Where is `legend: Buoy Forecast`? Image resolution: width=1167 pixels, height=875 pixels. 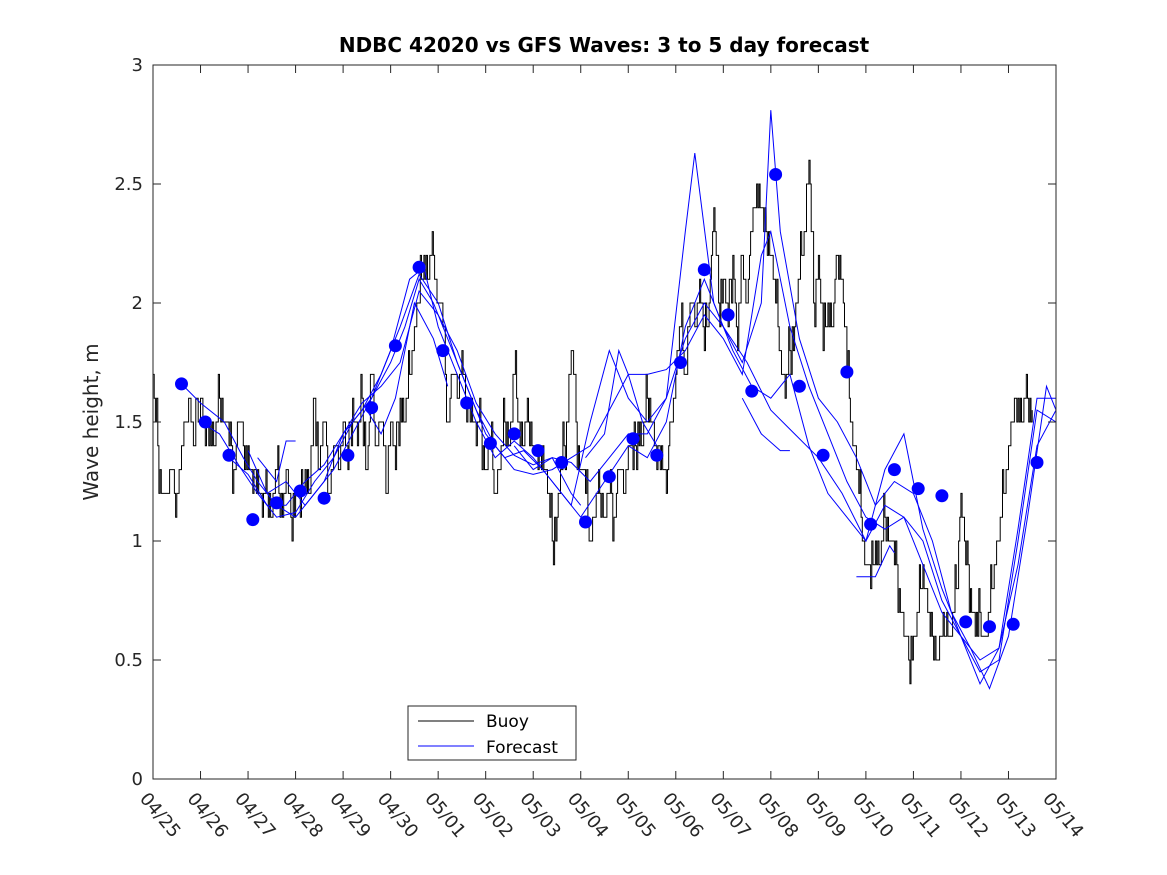 legend: Buoy Forecast is located at coordinates (492, 733).